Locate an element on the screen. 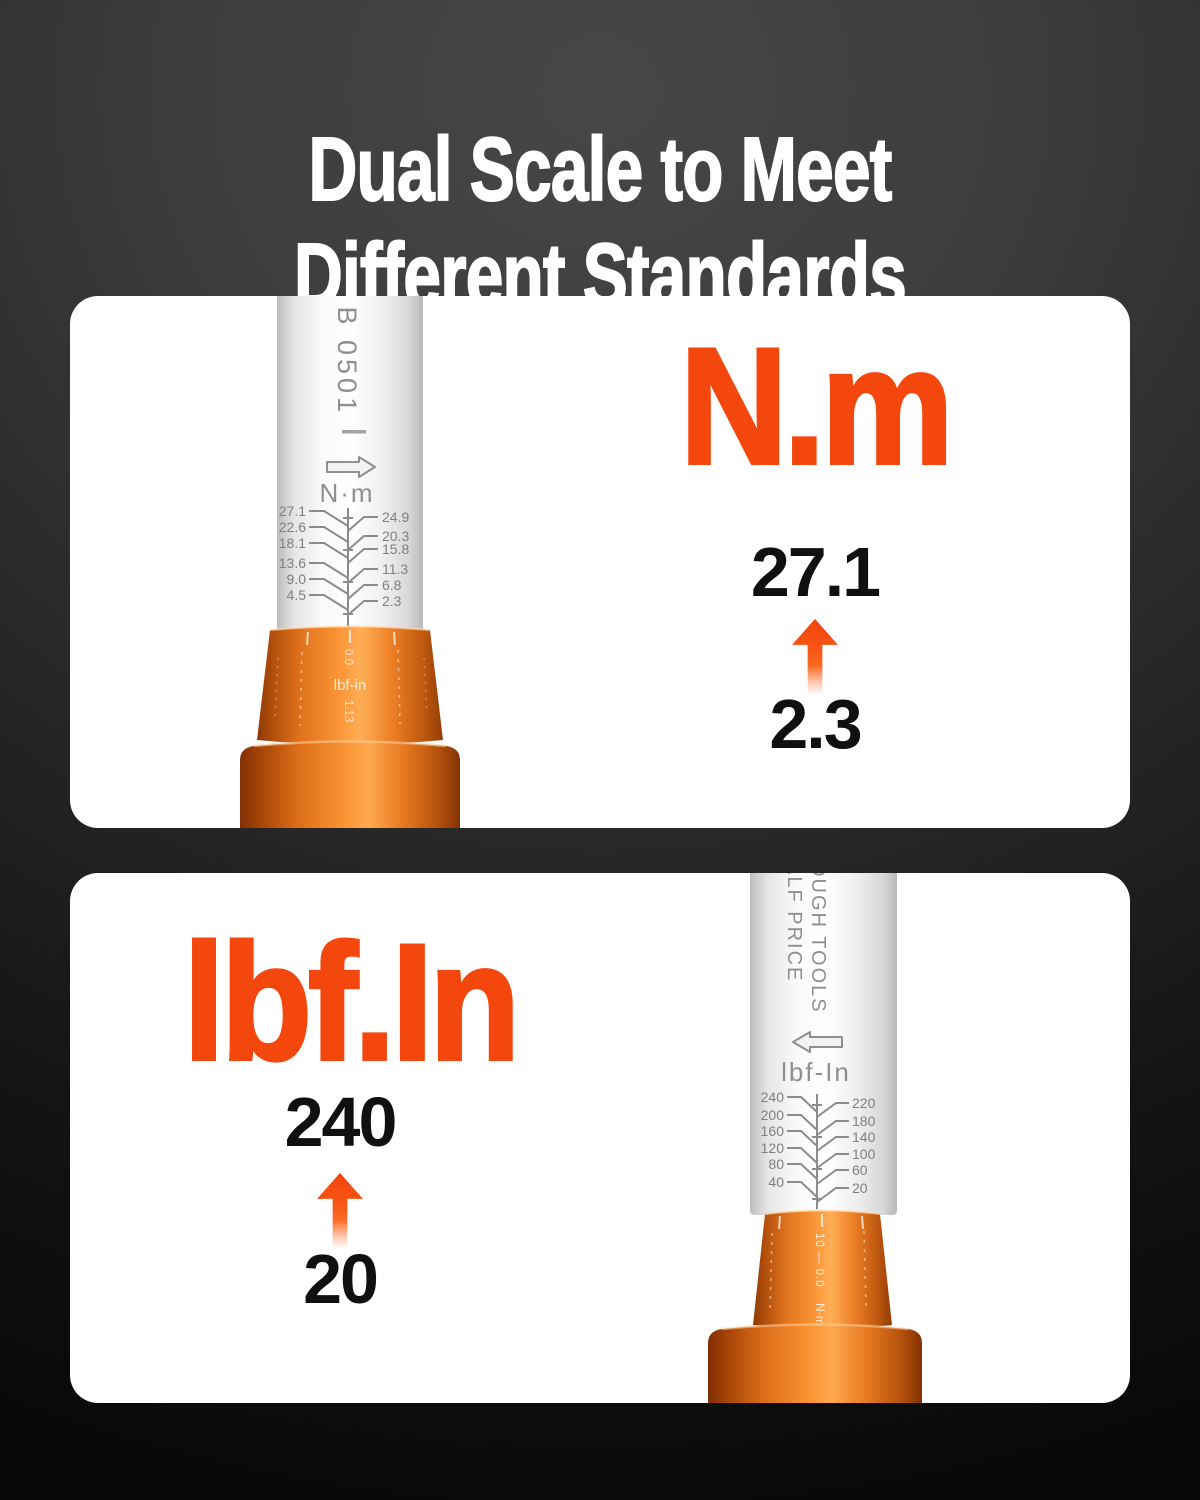 The width and height of the screenshot is (1200, 1500). collar-top-value: 10 — 0.0 is located at coordinates (819, 1260).